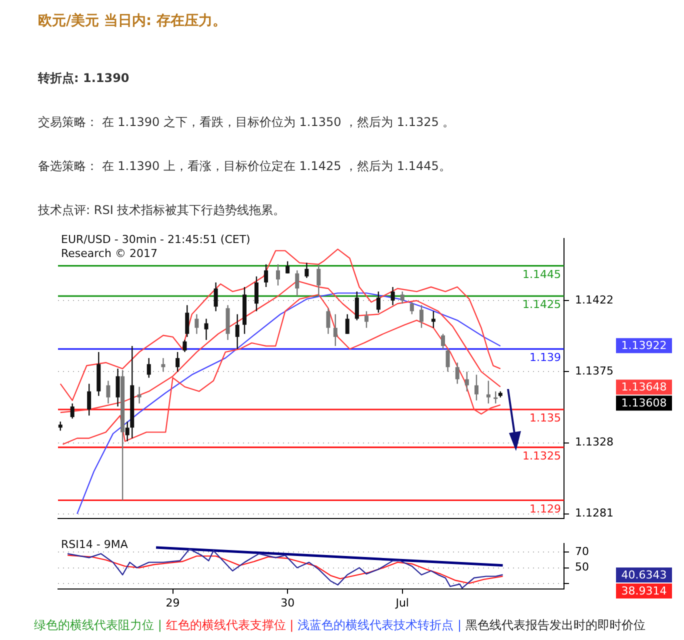 The height and width of the screenshot is (640, 684). What do you see at coordinates (545, 509) in the screenshot?
I see `ref-line-label: 1.129` at bounding box center [545, 509].